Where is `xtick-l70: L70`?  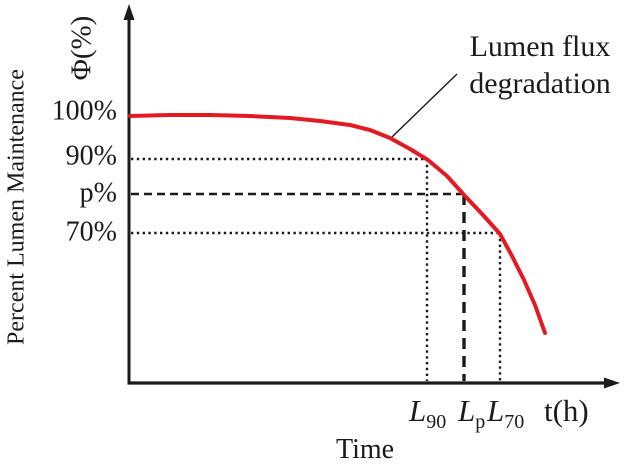
xtick-l70: L70 is located at coordinates (505, 412).